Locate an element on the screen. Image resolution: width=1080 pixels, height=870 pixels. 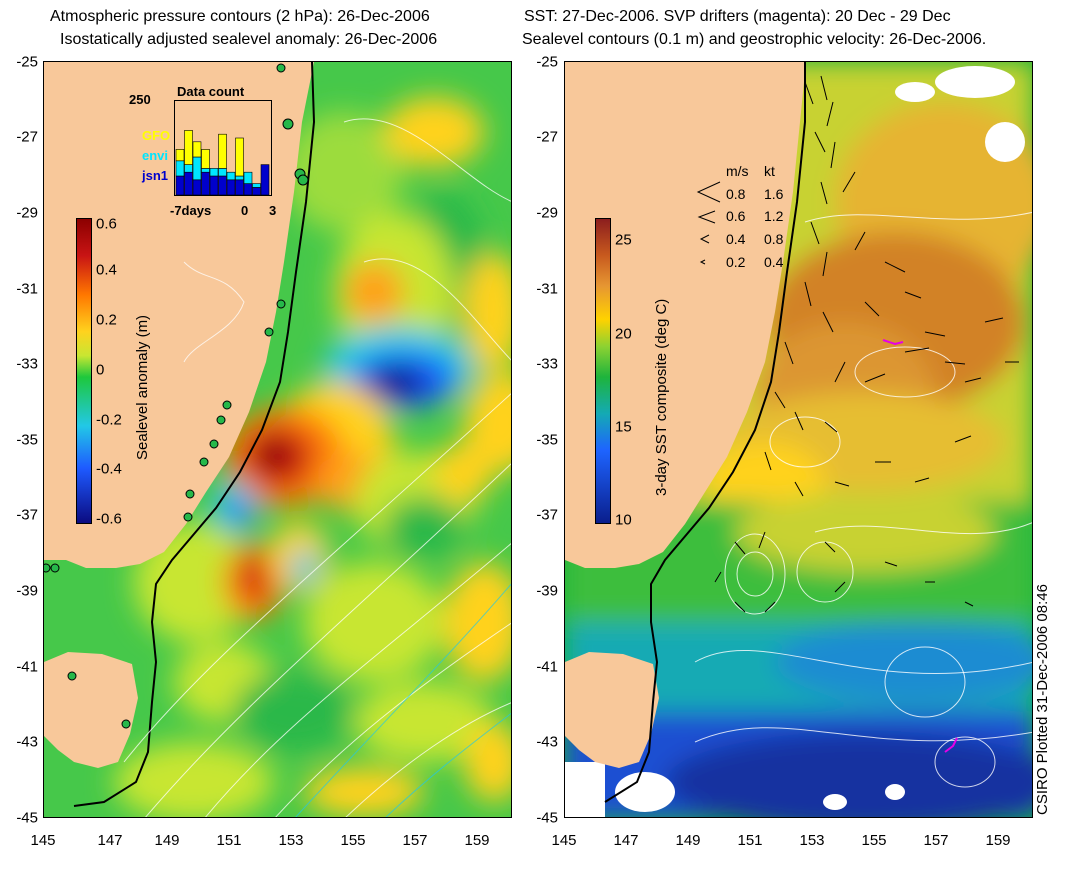
histogram-bar-3-gfo is located at coordinates (205, 159).